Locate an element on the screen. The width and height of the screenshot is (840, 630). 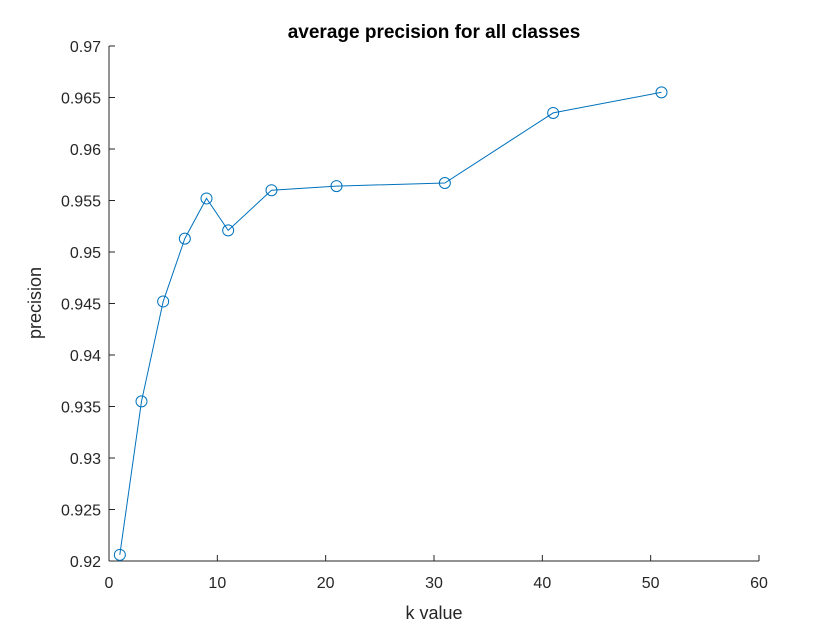
x-tick-label: 50 is located at coordinates (651, 583).